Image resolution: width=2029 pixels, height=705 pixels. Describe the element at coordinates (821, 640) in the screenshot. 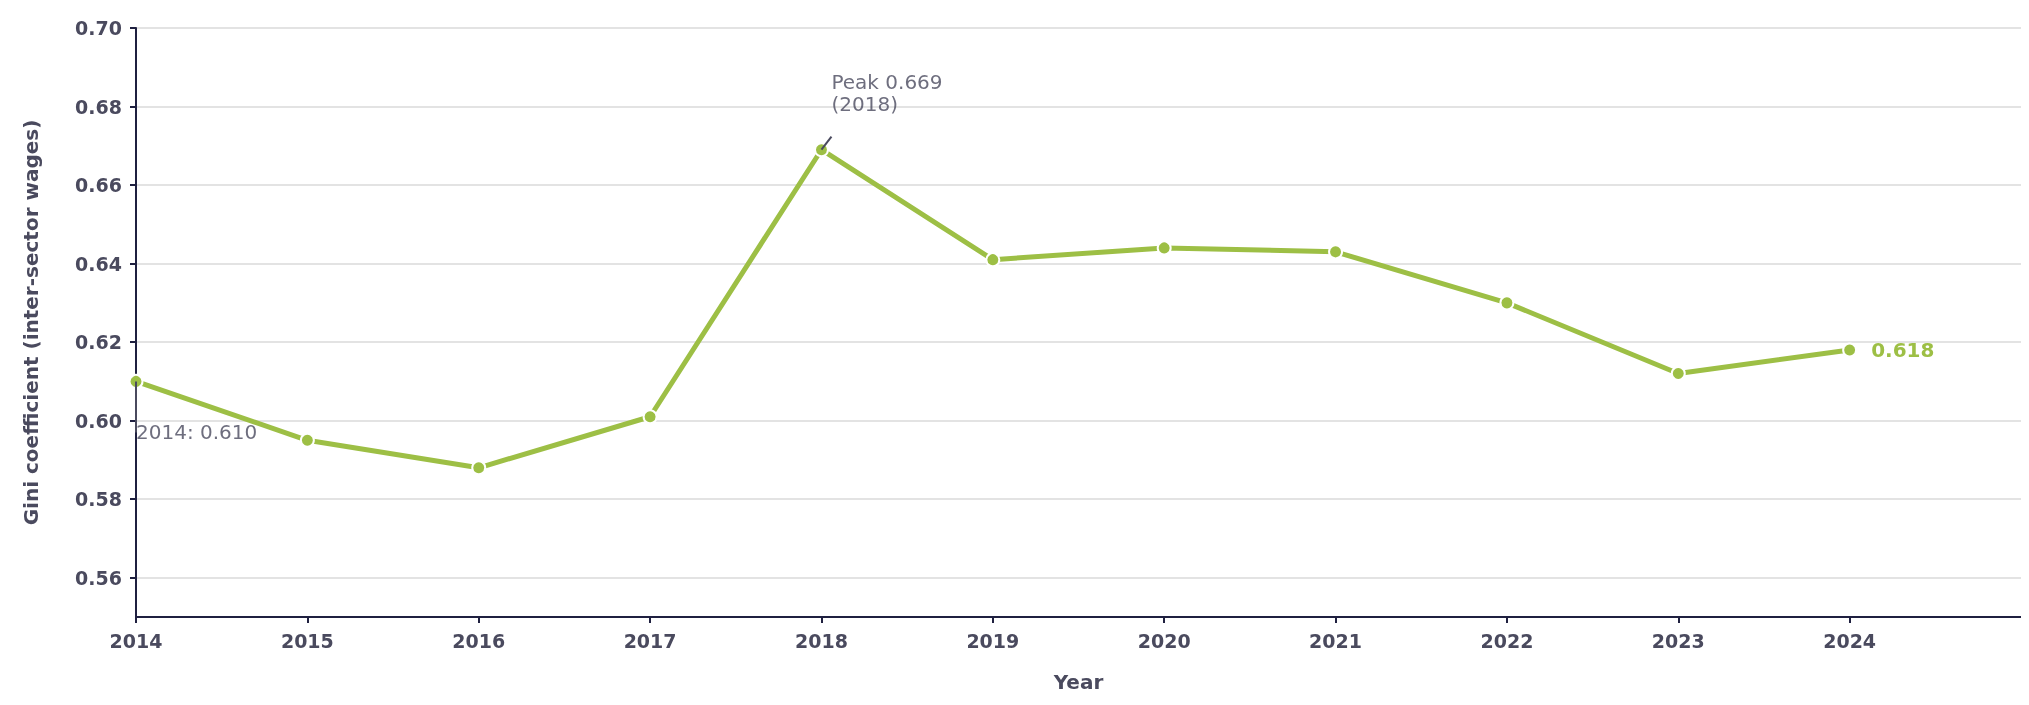

I see `x-tick-label: 2018` at that location.